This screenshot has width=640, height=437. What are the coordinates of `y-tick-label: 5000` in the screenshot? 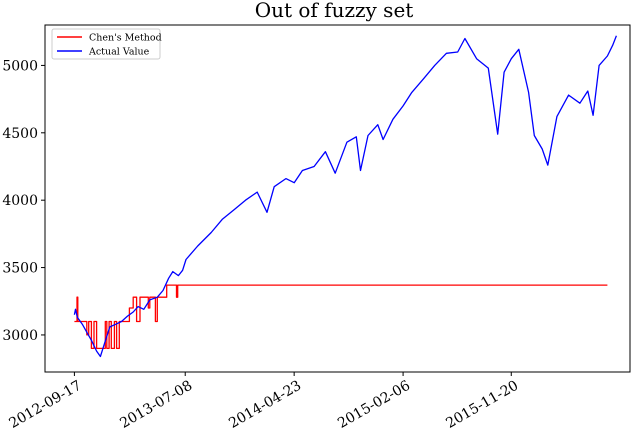 It's located at (20, 66).